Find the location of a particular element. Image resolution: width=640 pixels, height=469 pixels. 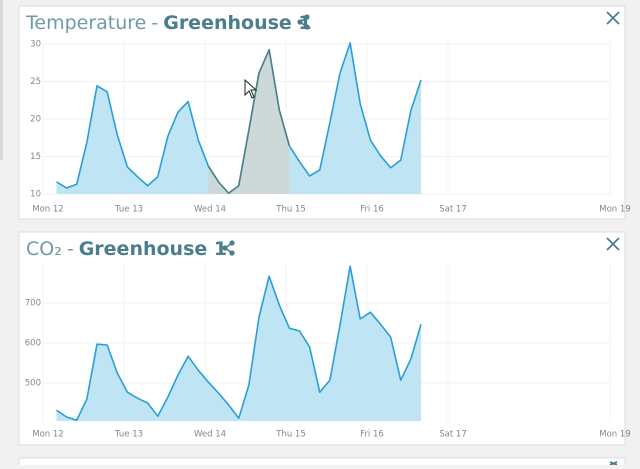

y-tick-label: 25 is located at coordinates (35, 82).